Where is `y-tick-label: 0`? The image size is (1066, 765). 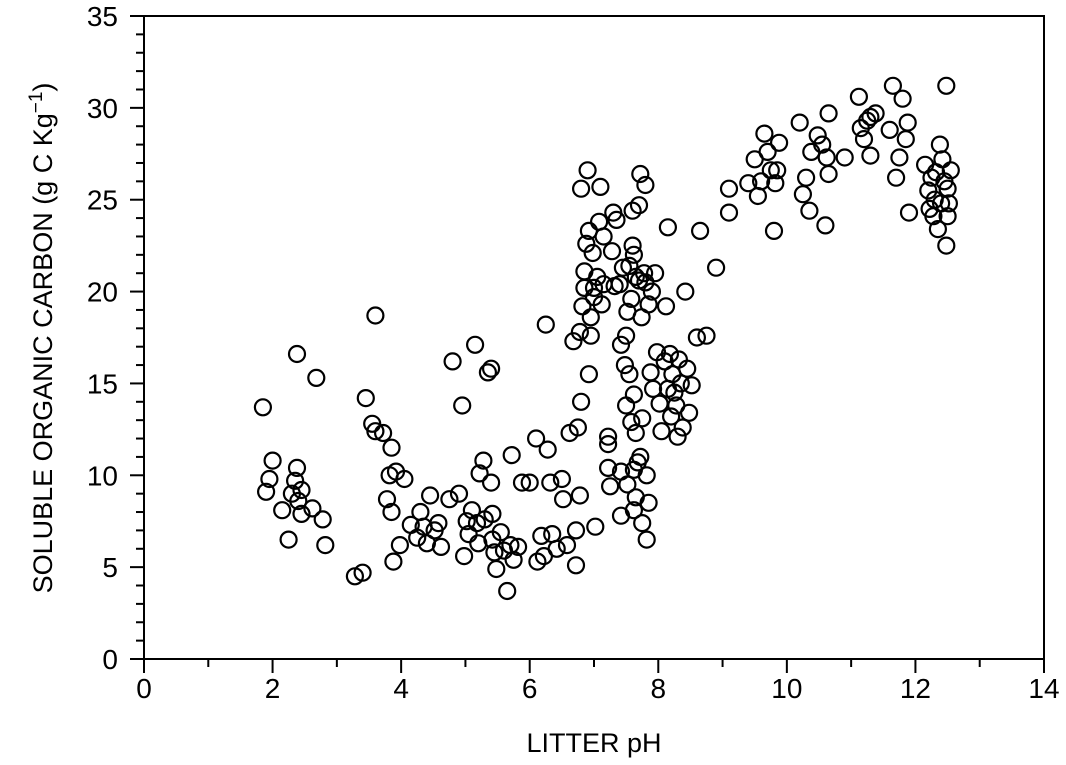 y-tick-label: 0 is located at coordinates (110, 659).